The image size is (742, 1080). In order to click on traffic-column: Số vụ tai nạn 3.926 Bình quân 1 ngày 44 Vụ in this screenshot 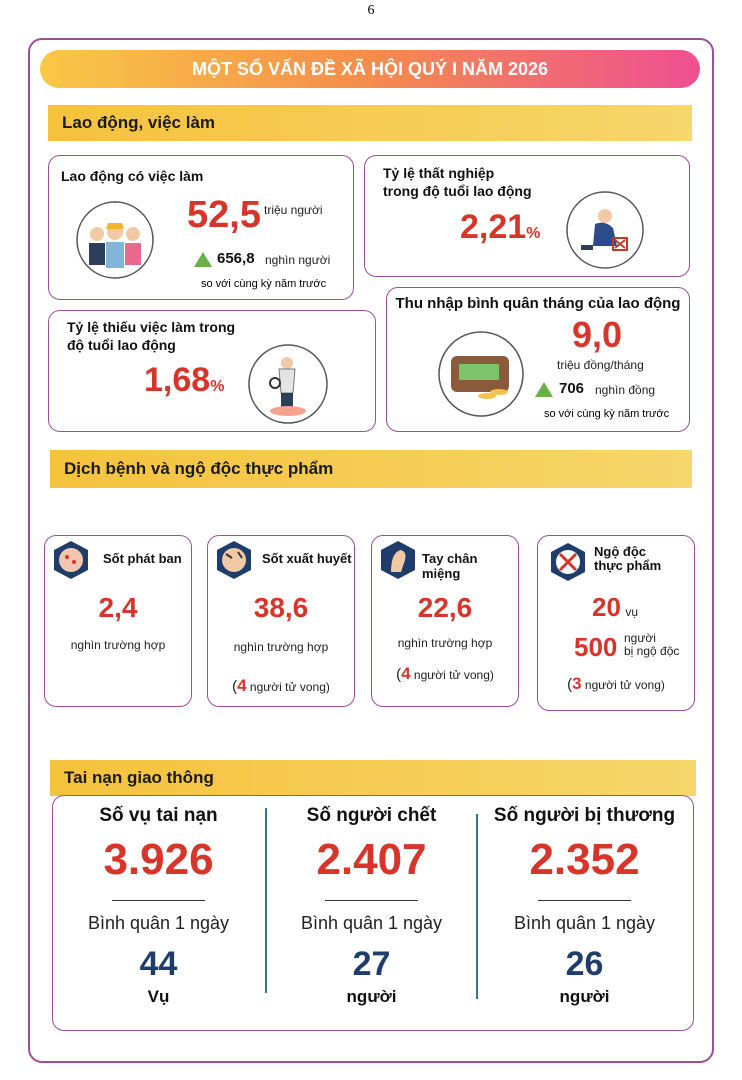, I will do `click(158, 913)`.